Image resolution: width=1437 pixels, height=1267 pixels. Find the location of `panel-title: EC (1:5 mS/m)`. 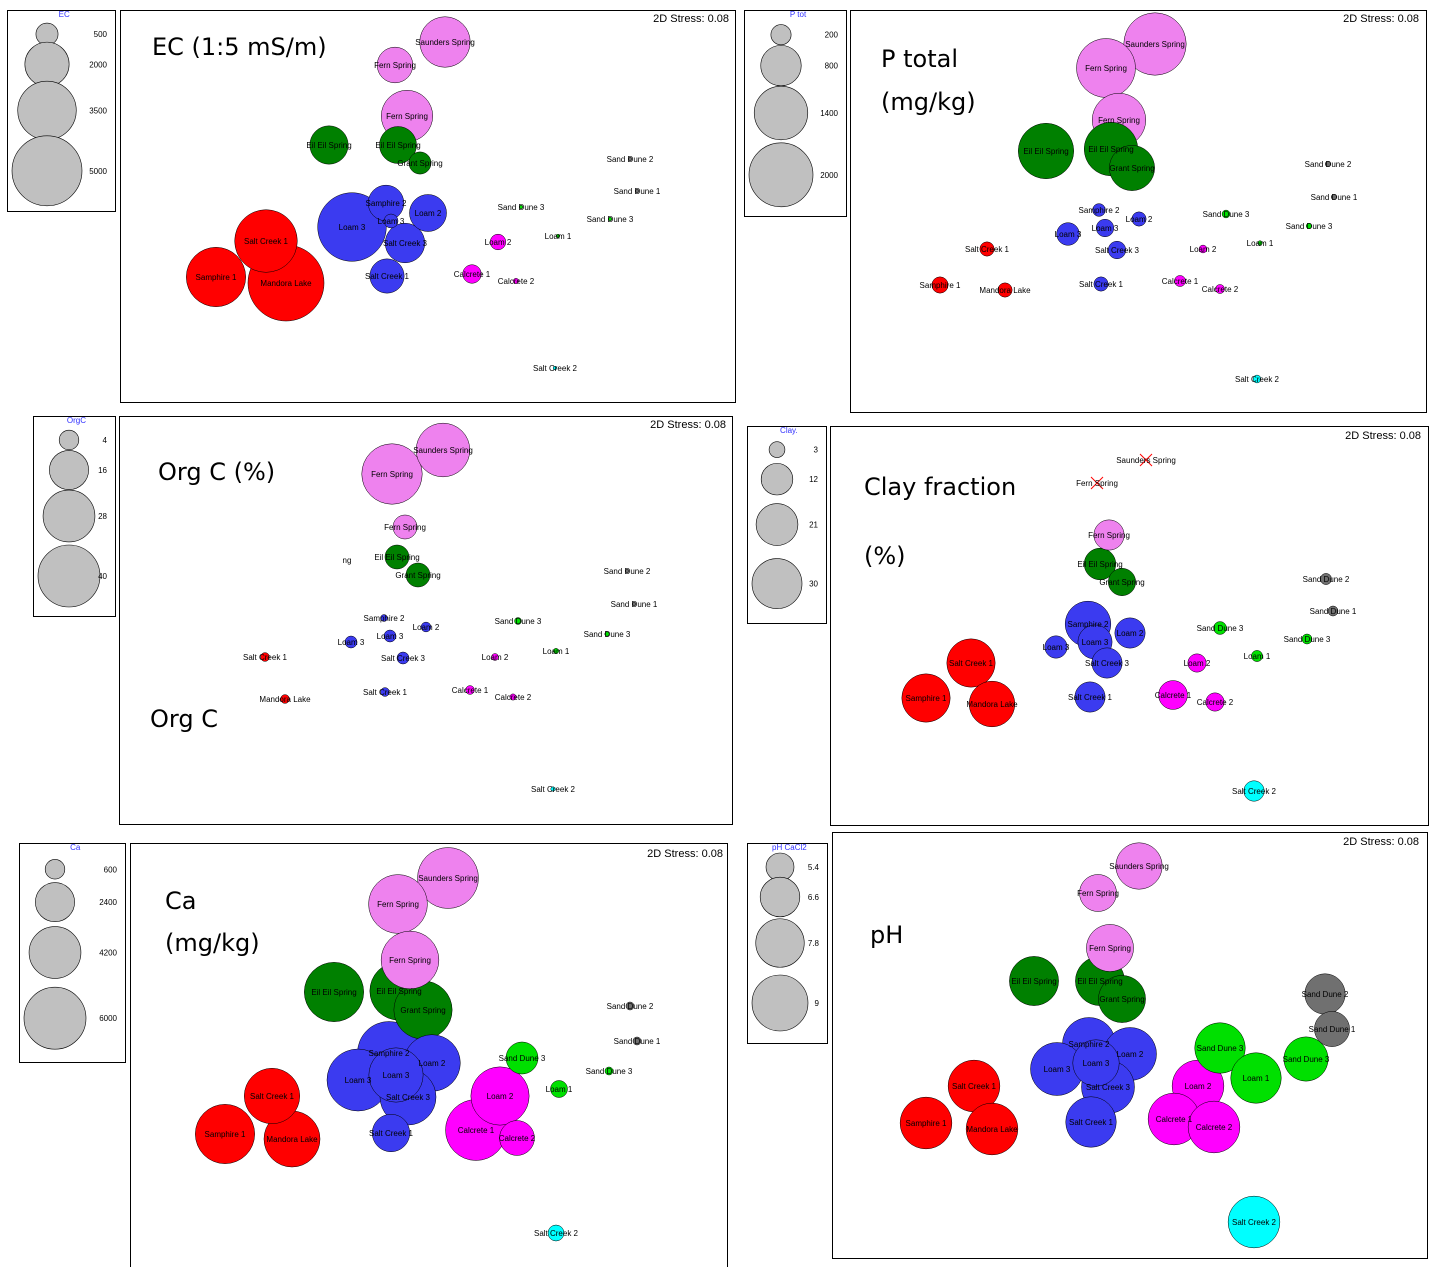

panel-title: EC (1:5 mS/m) is located at coordinates (239, 47).